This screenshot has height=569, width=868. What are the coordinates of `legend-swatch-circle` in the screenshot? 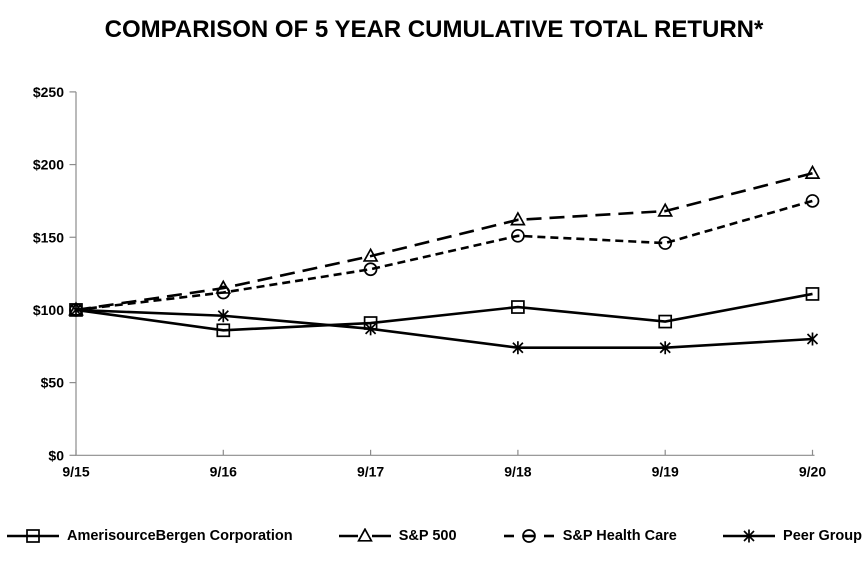 It's located at (528, 536).